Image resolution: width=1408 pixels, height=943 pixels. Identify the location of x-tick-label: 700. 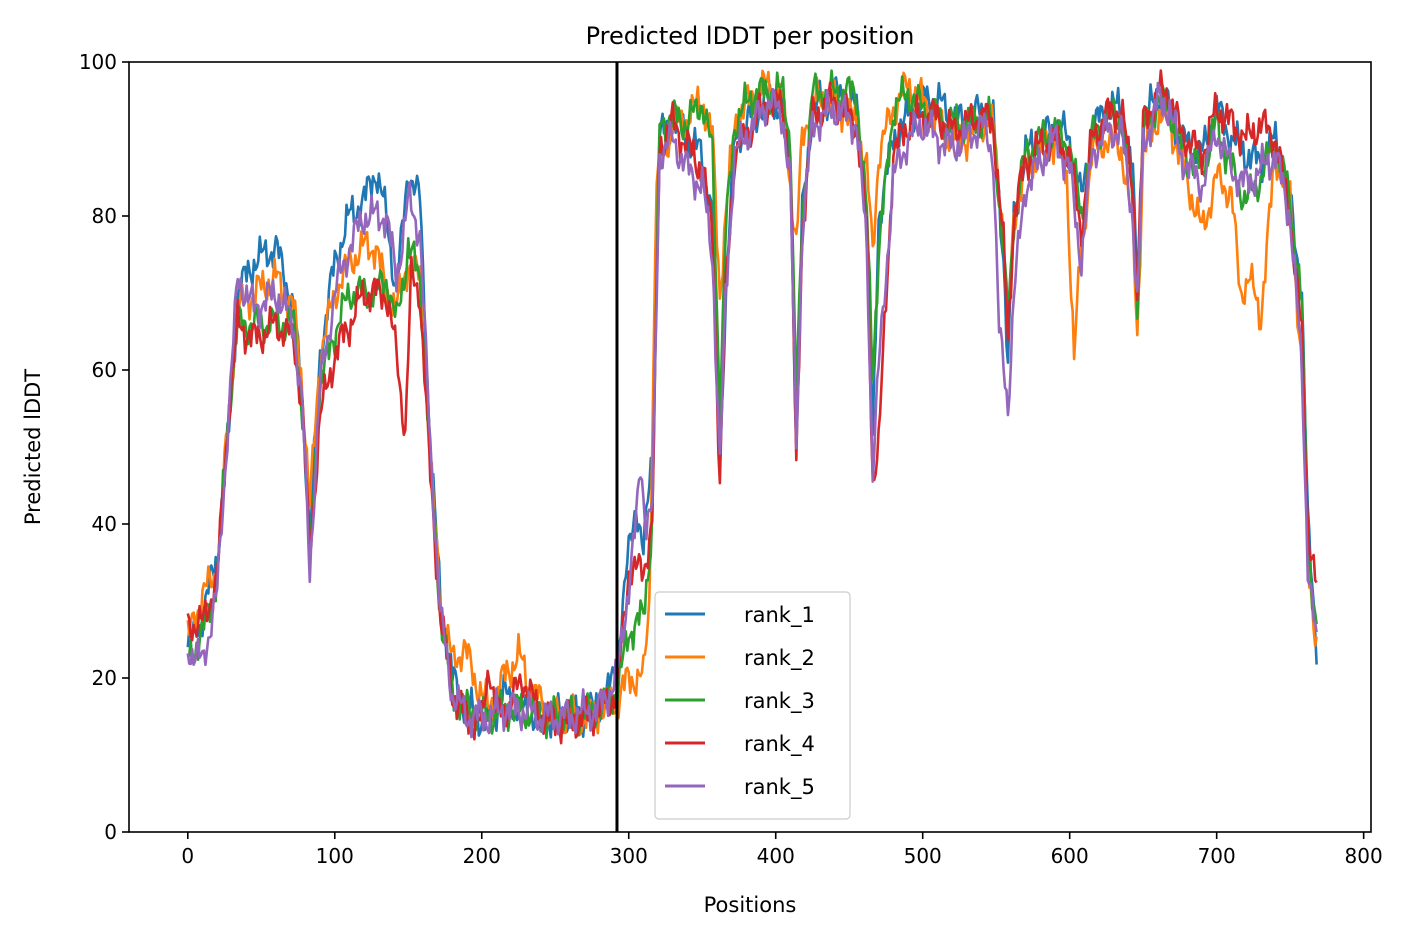
(1217, 856).